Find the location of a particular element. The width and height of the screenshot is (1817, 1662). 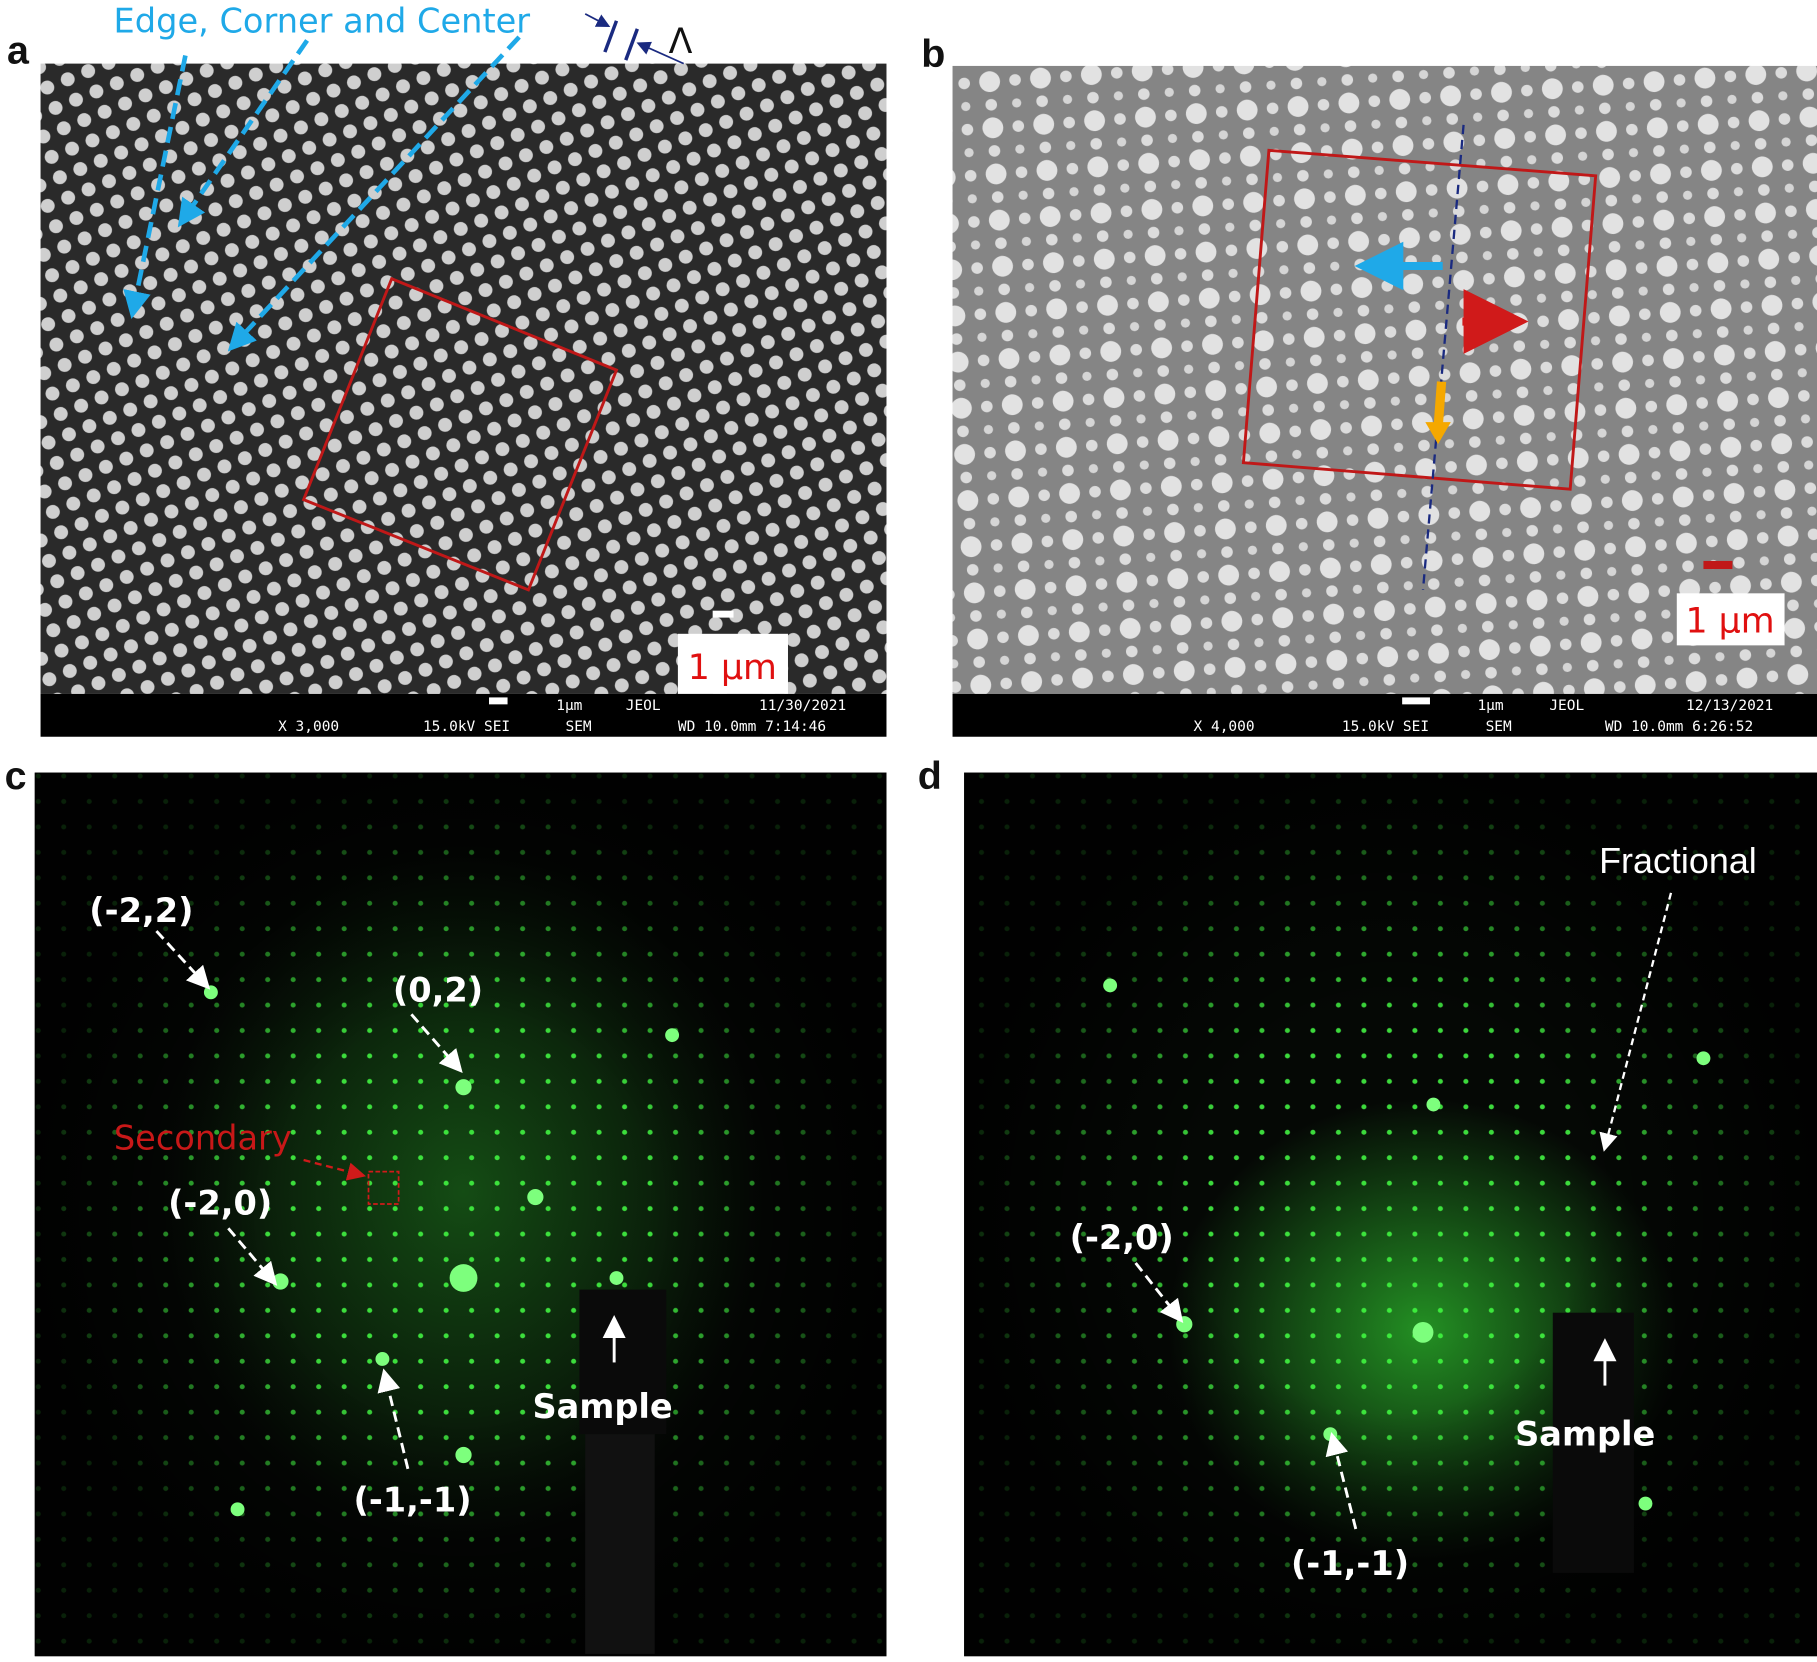

panel-label: b is located at coordinates (933, 54).